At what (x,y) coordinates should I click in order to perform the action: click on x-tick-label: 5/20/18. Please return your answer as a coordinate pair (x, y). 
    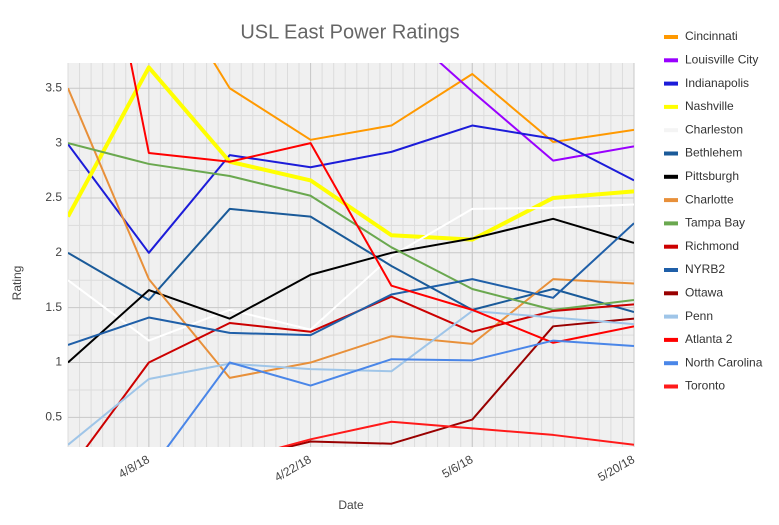
    Looking at the image, I should click on (616, 468).